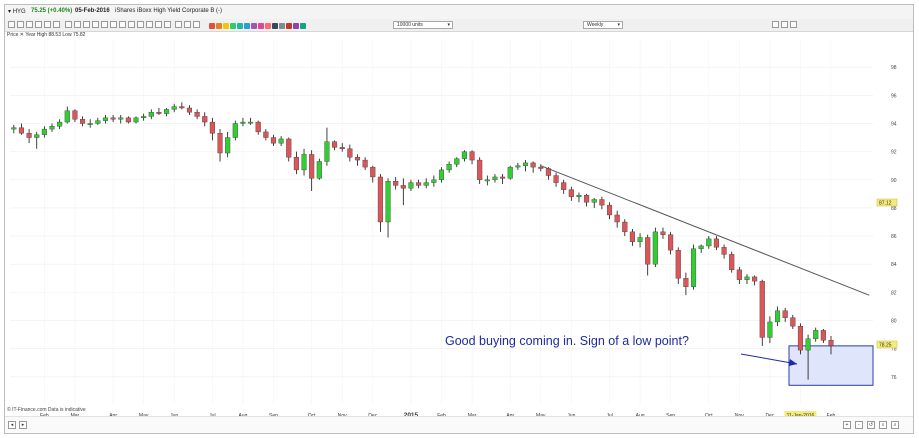 Image resolution: width=919 pixels, height=438 pixels. I want to click on undo-tool-icon, so click(178, 24).